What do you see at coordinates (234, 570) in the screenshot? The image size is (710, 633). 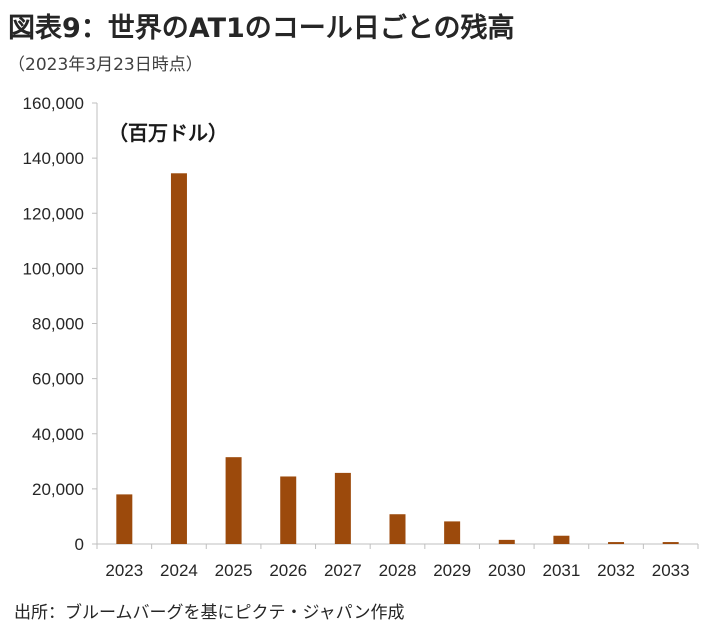 I see `x-tick-label: 2025` at bounding box center [234, 570].